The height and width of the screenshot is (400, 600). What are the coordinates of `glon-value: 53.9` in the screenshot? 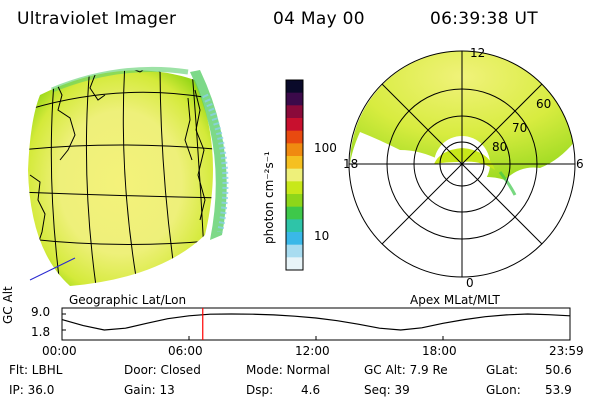 It's located at (558, 390).